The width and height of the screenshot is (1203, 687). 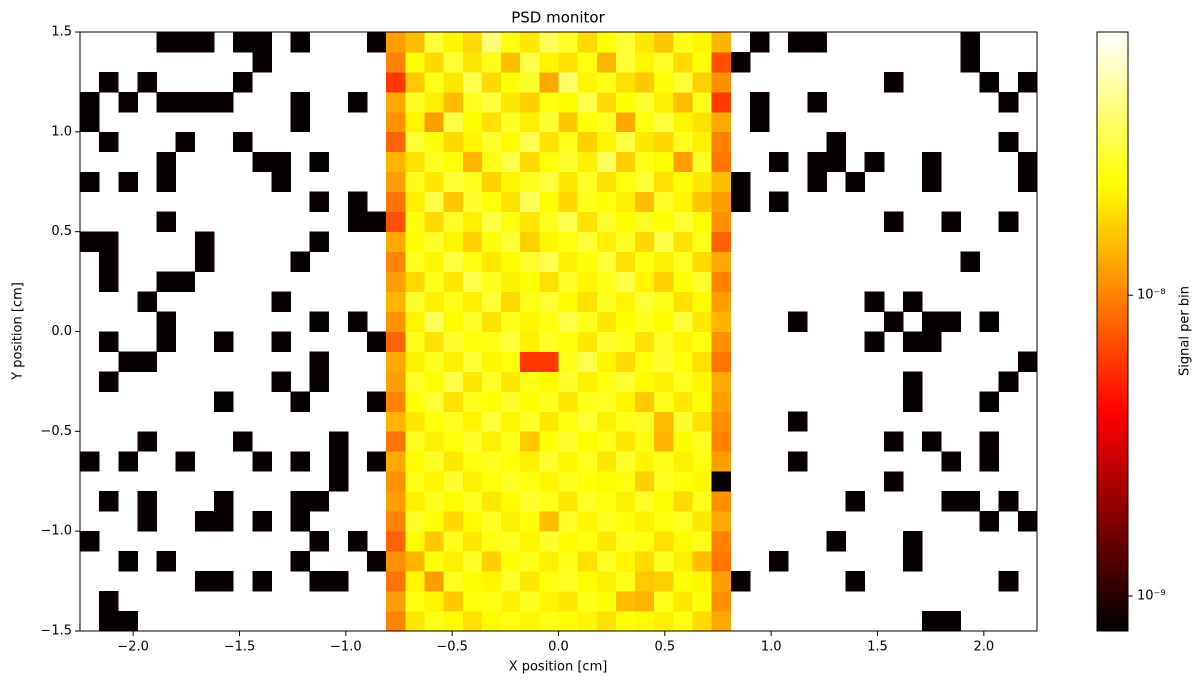 What do you see at coordinates (877, 647) in the screenshot?
I see `x-tick-label: 1.5` at bounding box center [877, 647].